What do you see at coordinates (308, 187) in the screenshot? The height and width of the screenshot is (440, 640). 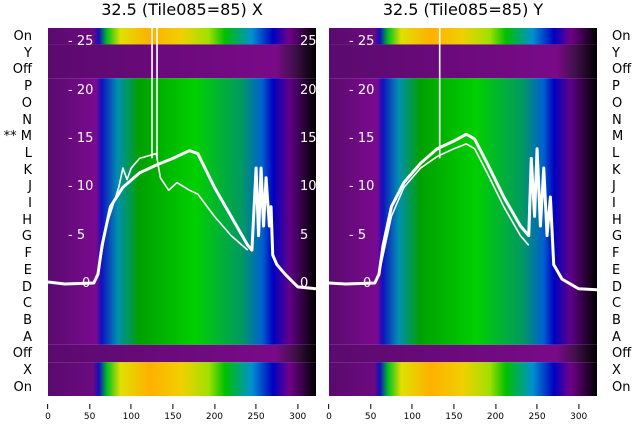 I see `y-tick-label-overlap: 10` at bounding box center [308, 187].